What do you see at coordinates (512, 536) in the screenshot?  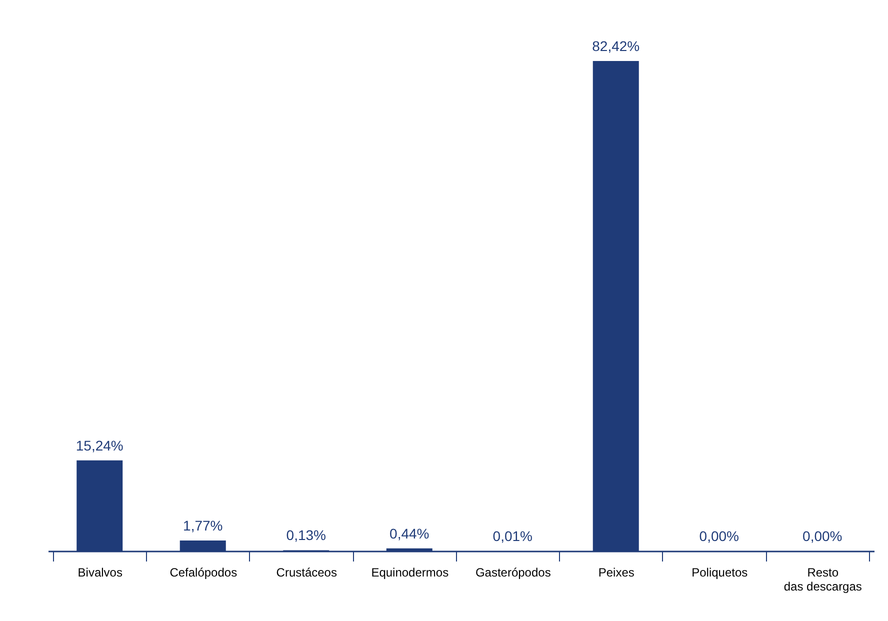 I see `data-label: 0,01%` at bounding box center [512, 536].